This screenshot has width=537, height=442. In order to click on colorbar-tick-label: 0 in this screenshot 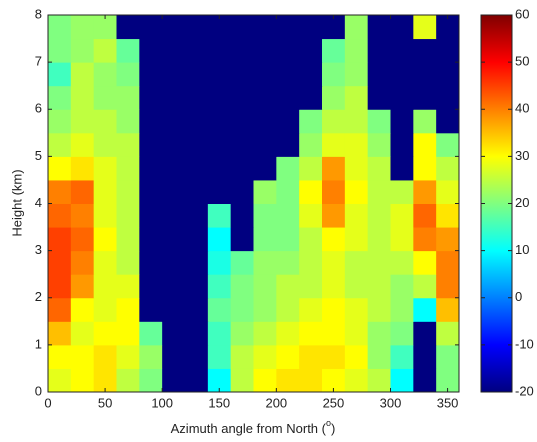, I will do `click(518, 296)`.